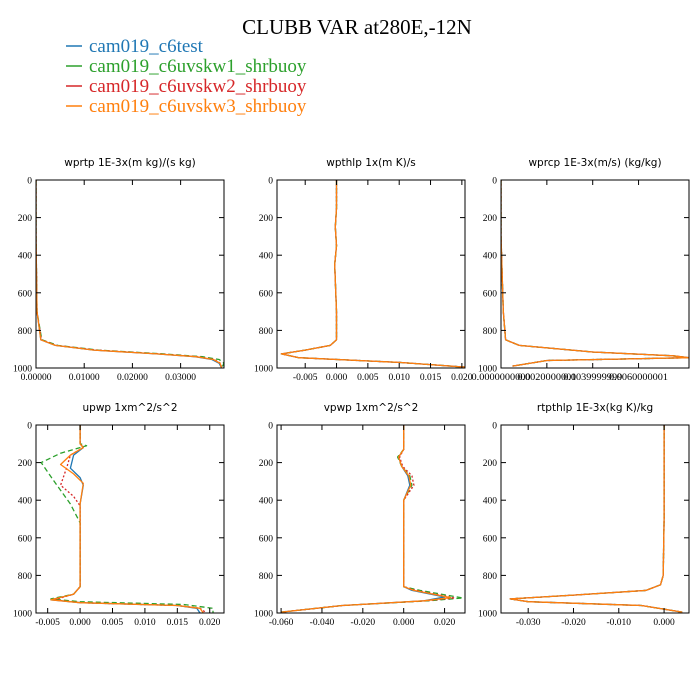  I want to click on x-tick-label: 0.03000, so click(180, 378).